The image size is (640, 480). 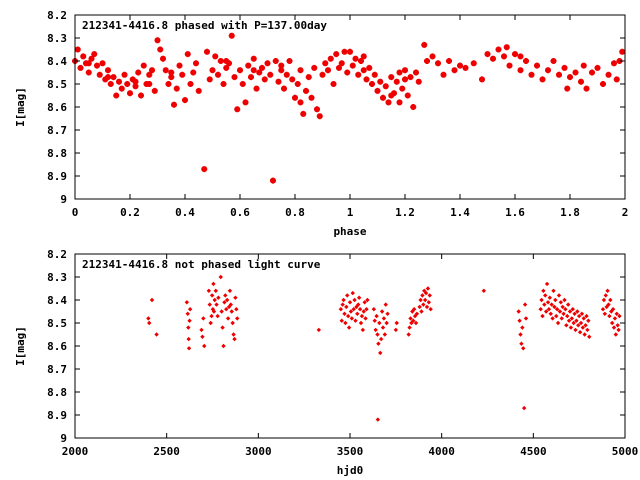 What do you see at coordinates (533, 451) in the screenshot?
I see `unphased-x-tick-label: 4500` at bounding box center [533, 451].